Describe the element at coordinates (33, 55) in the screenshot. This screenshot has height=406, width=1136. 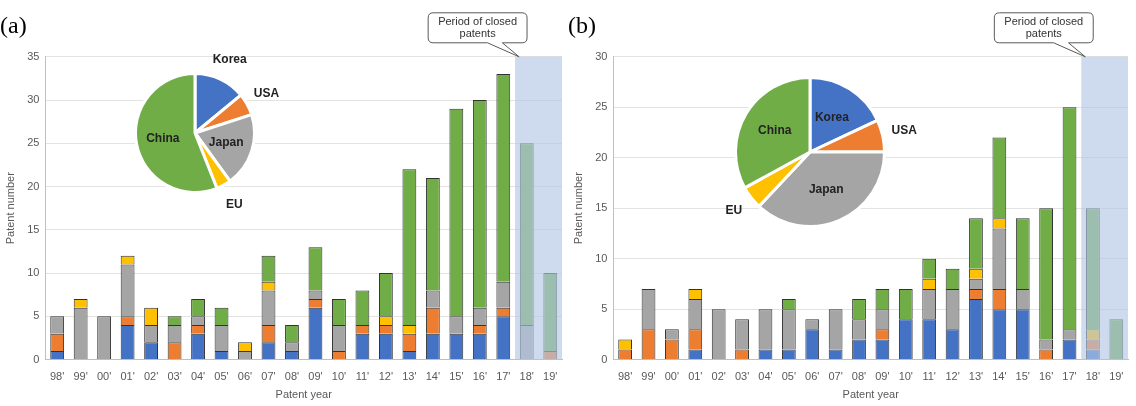
I see `y-tick-label: 35` at that location.